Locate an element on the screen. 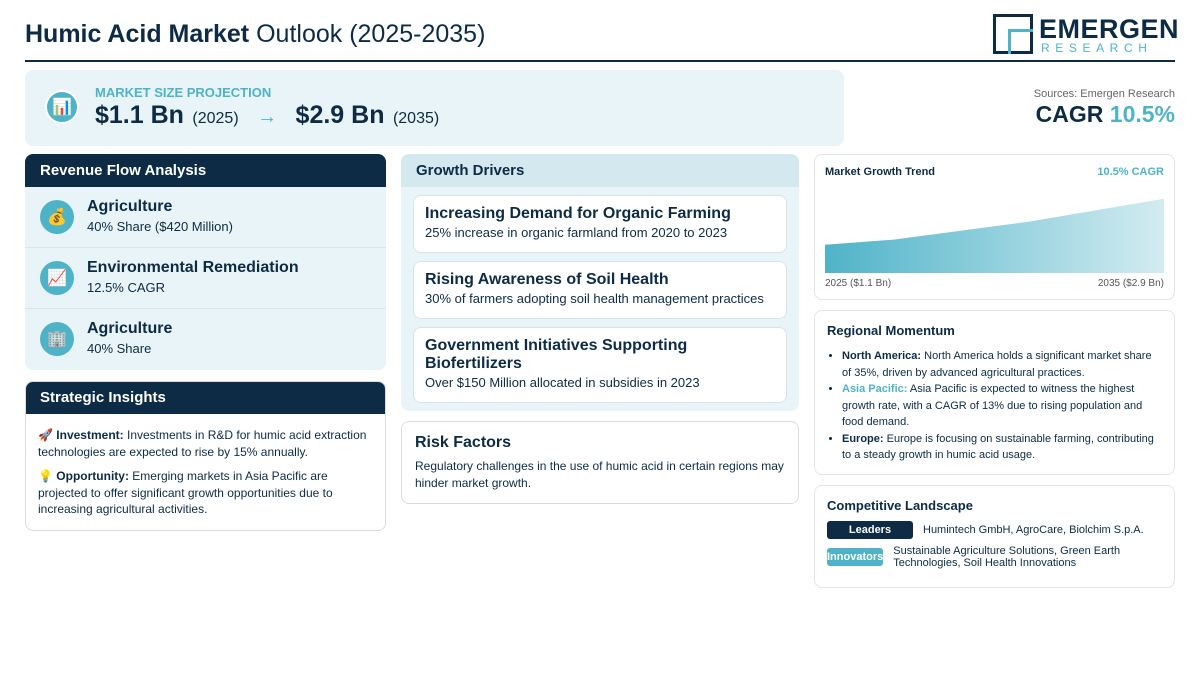 This screenshot has width=1200, height=700. region-name: North America: is located at coordinates (882, 356).